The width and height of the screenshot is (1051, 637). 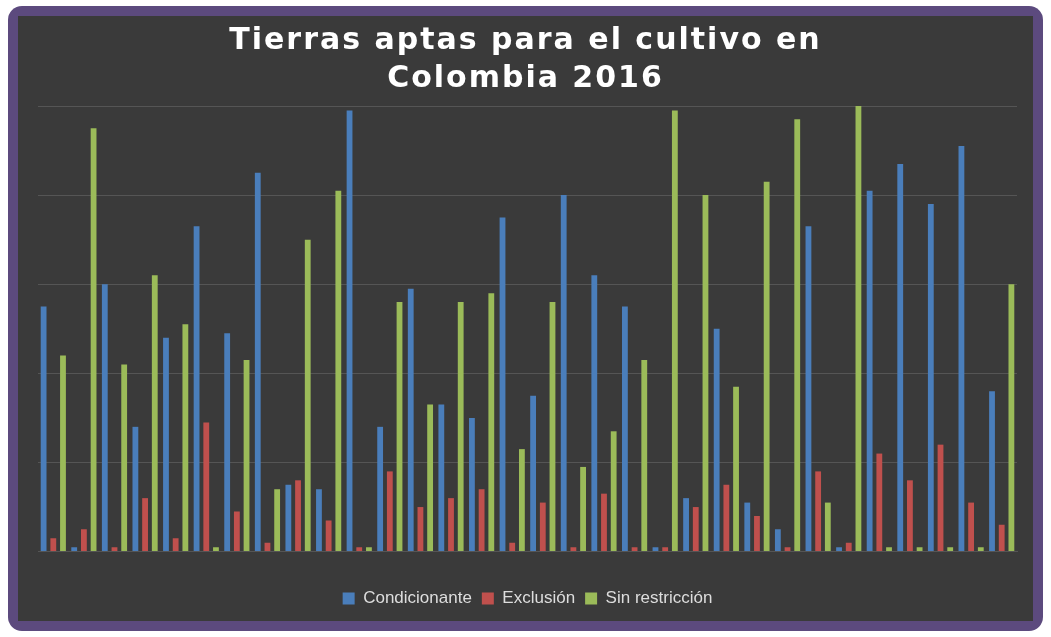 What do you see at coordinates (659, 598) in the screenshot?
I see `legend-label: Sin restricción` at bounding box center [659, 598].